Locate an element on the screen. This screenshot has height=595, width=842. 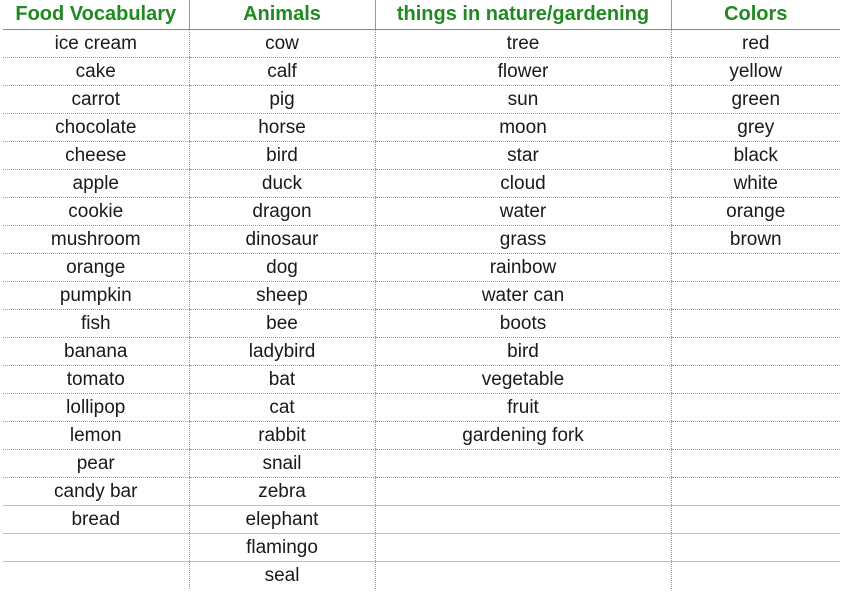
food-cell: ice cream is located at coordinates (96, 43).